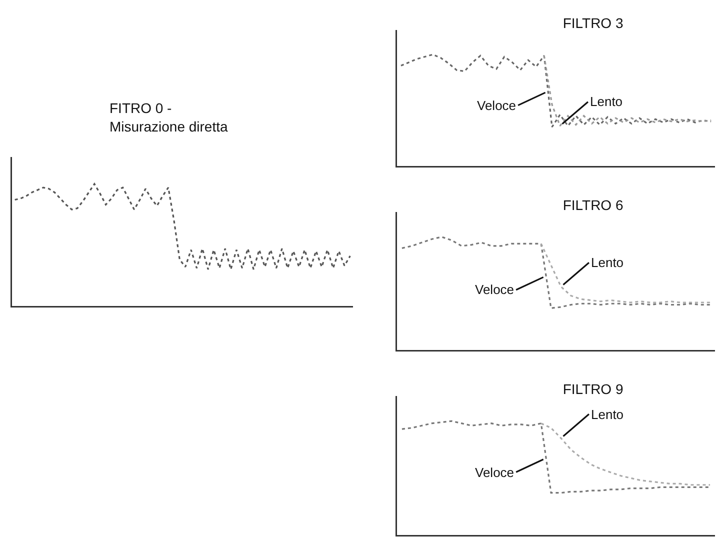 The width and height of the screenshot is (727, 549). I want to click on chart-subtitle: Misurazione diretta, so click(169, 126).